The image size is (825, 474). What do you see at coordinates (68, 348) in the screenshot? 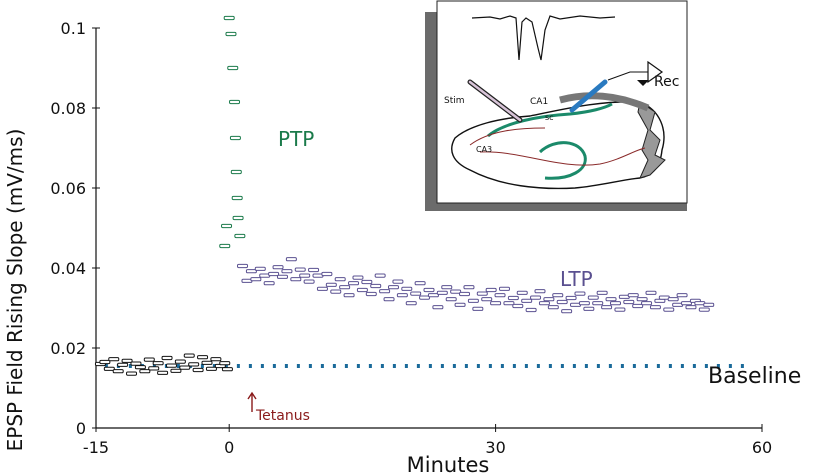
I see `y-tick-label: 0.02` at bounding box center [68, 348].